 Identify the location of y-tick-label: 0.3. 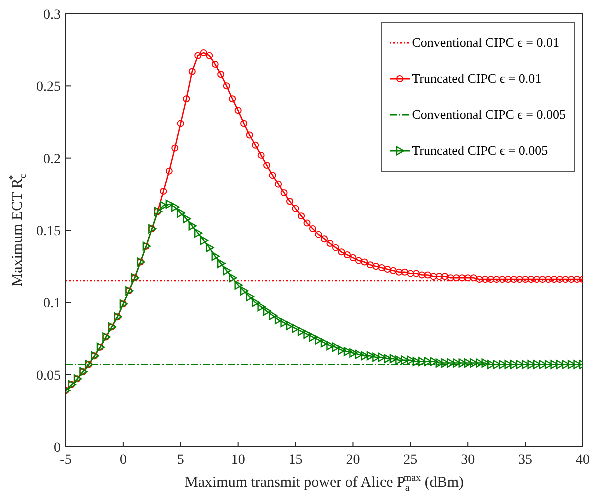
(52, 15).